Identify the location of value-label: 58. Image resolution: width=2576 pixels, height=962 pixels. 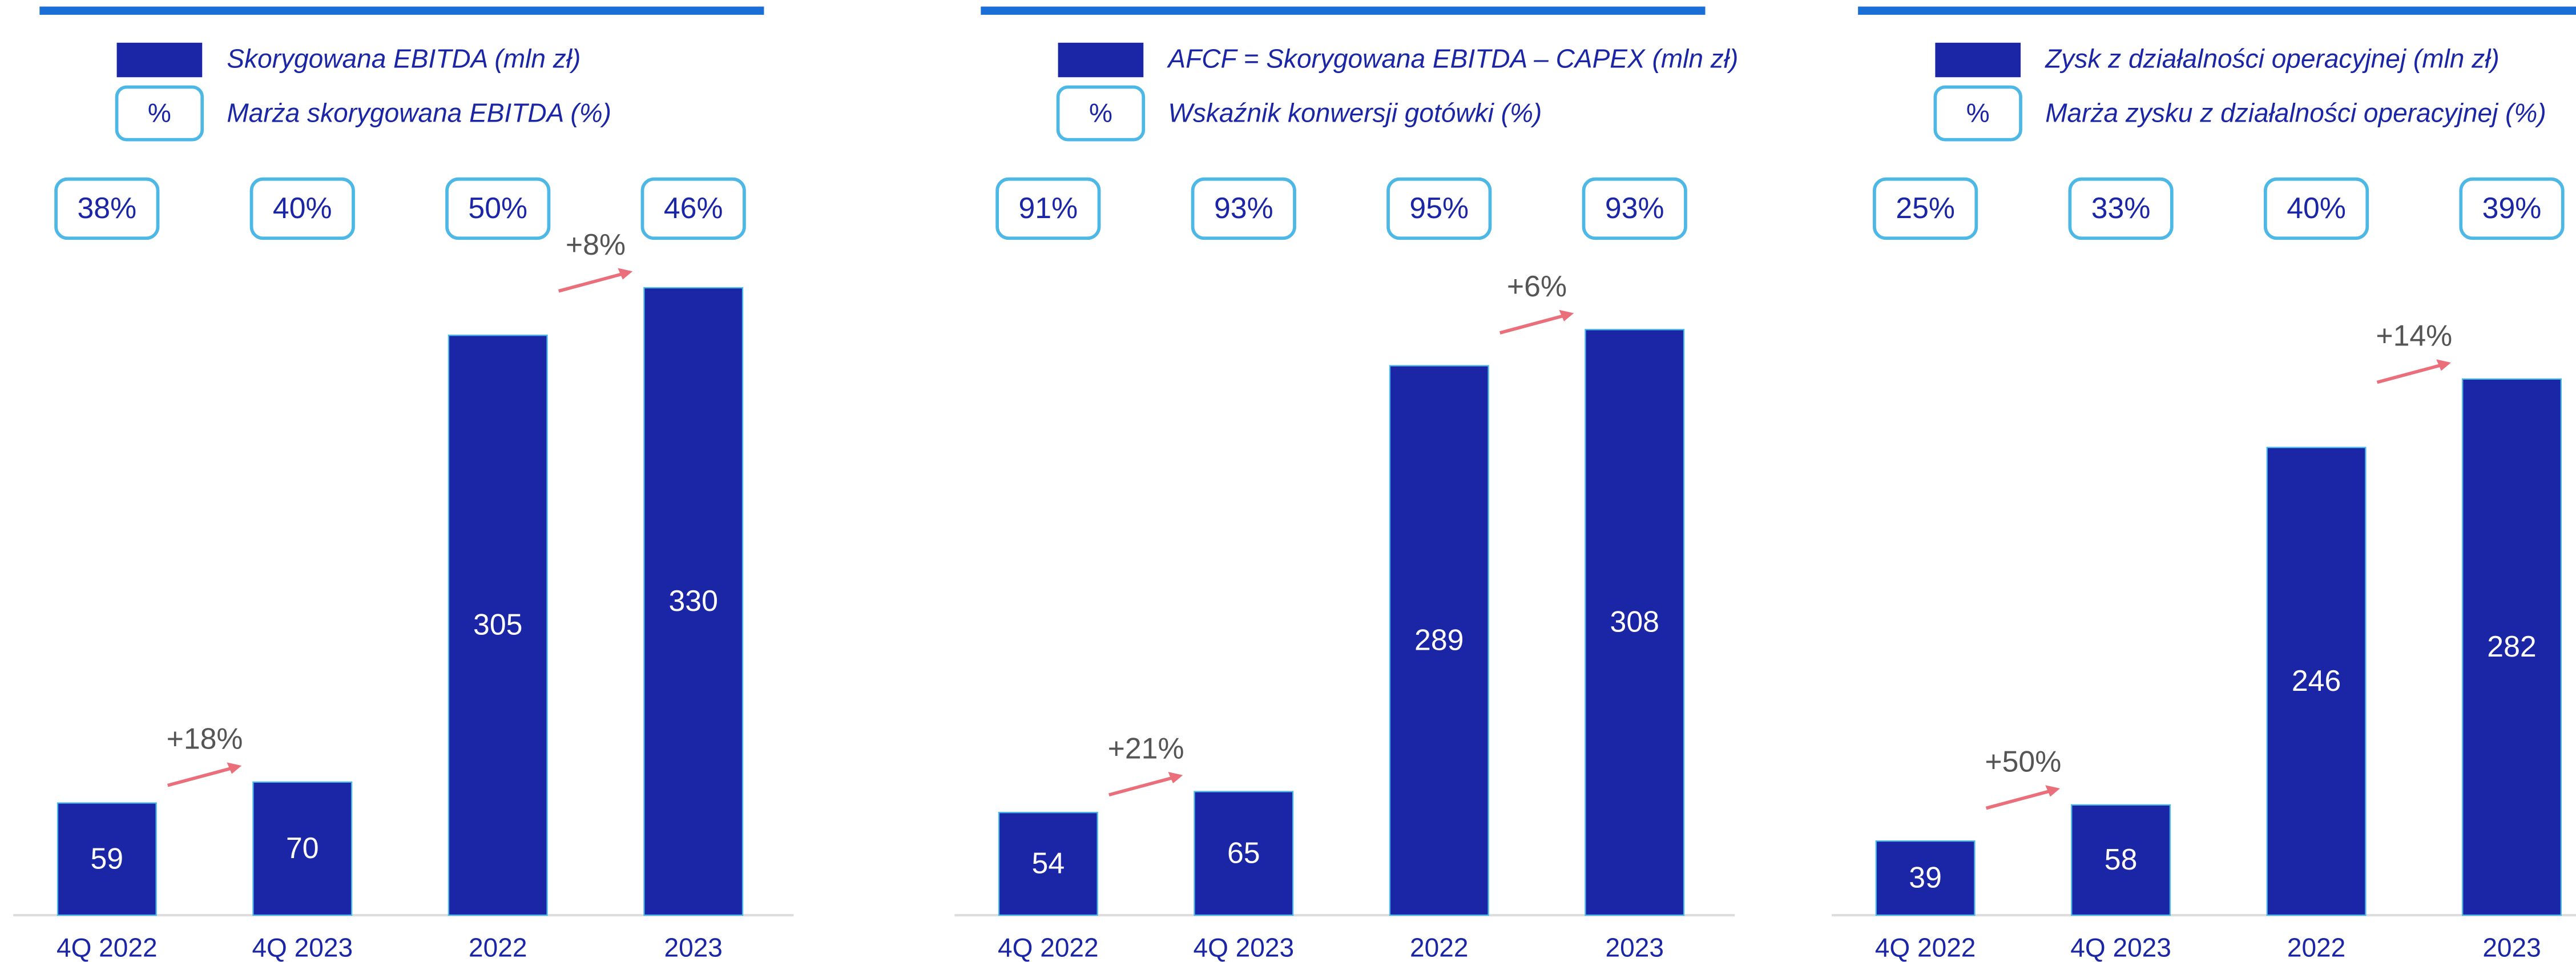
(2122, 859).